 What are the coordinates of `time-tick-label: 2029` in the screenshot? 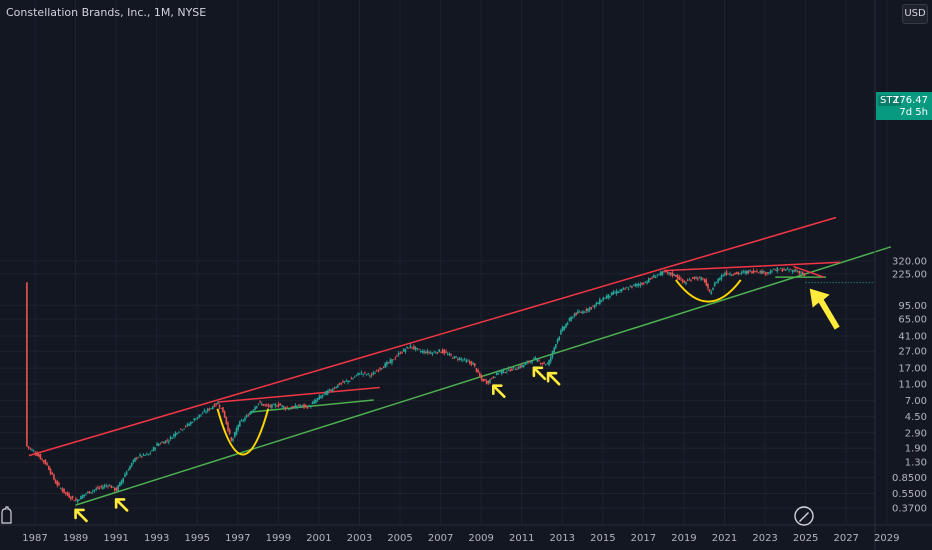 It's located at (886, 538).